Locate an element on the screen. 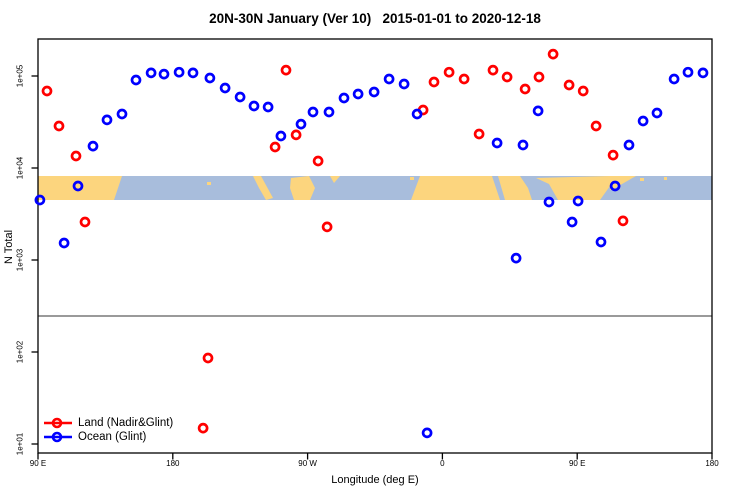  legend-label-land: Land (Nadir&Glint) is located at coordinates (126, 423).